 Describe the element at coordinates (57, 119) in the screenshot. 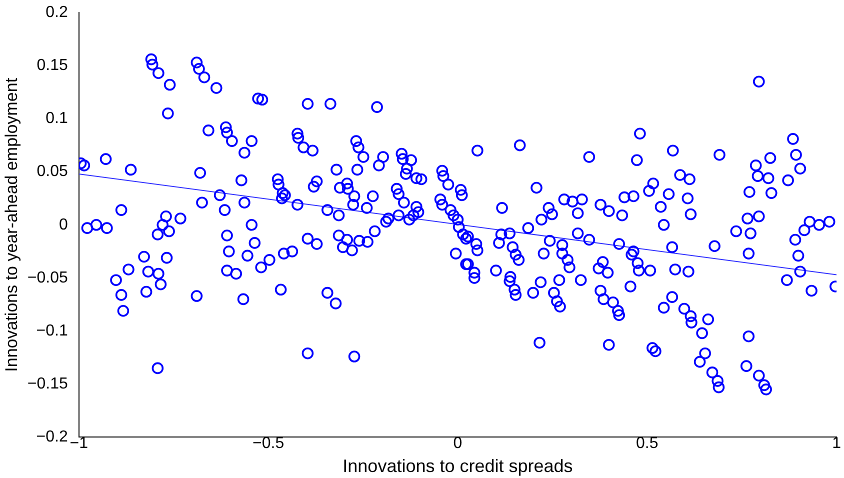

I see `y-tick-label: 0.1` at that location.